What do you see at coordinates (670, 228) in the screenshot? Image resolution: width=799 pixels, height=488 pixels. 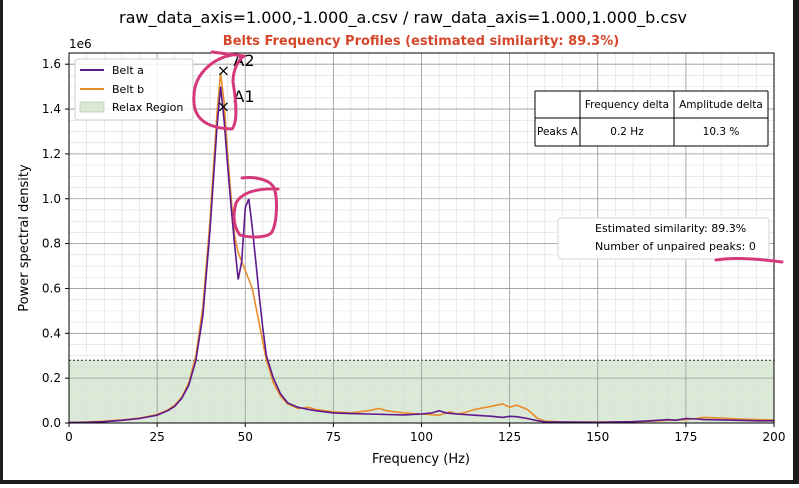 I see `info-similarity: Estimated similarity: 89.3%` at bounding box center [670, 228].